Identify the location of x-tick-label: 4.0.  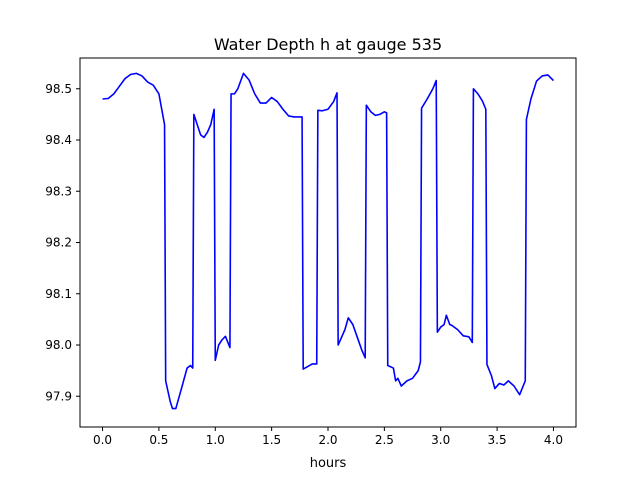
(553, 440).